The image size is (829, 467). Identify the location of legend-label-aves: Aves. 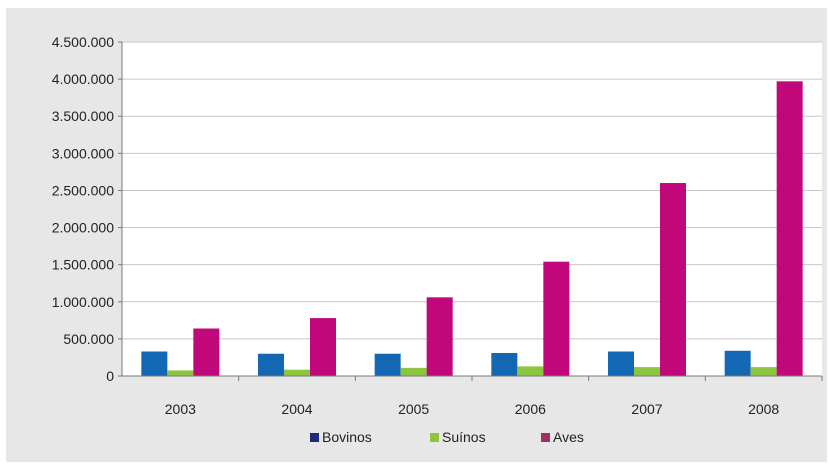
(568, 437).